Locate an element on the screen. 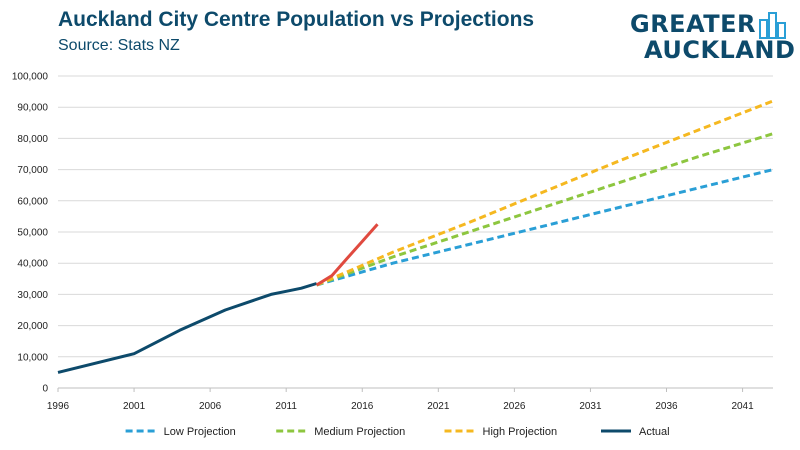 The width and height of the screenshot is (800, 450). y-tick-label: 20,000 is located at coordinates (32, 326).